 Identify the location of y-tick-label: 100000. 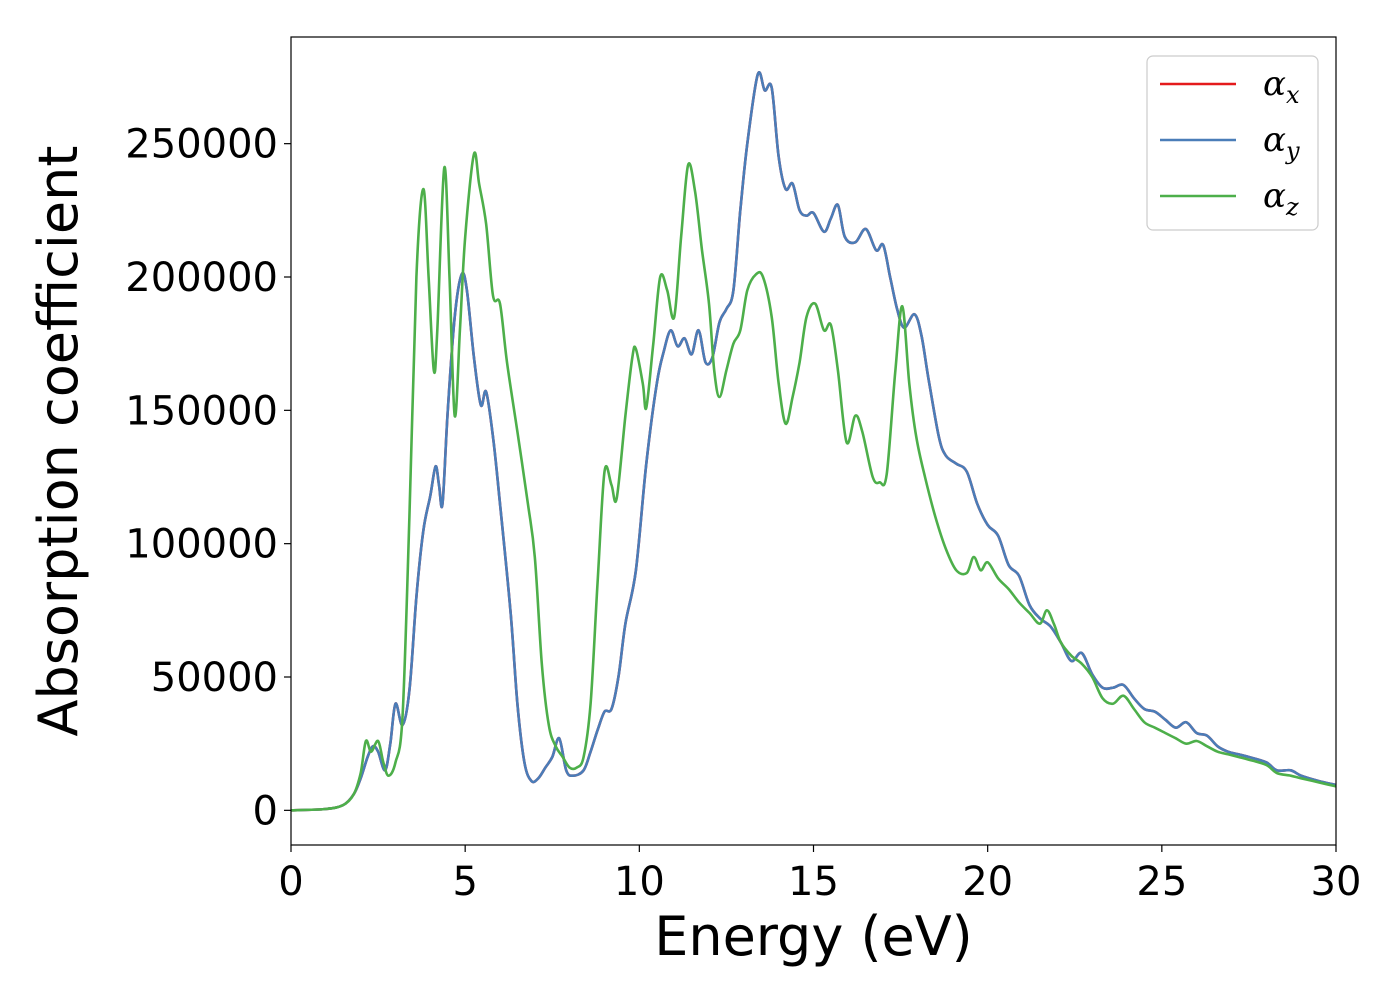
(201, 545).